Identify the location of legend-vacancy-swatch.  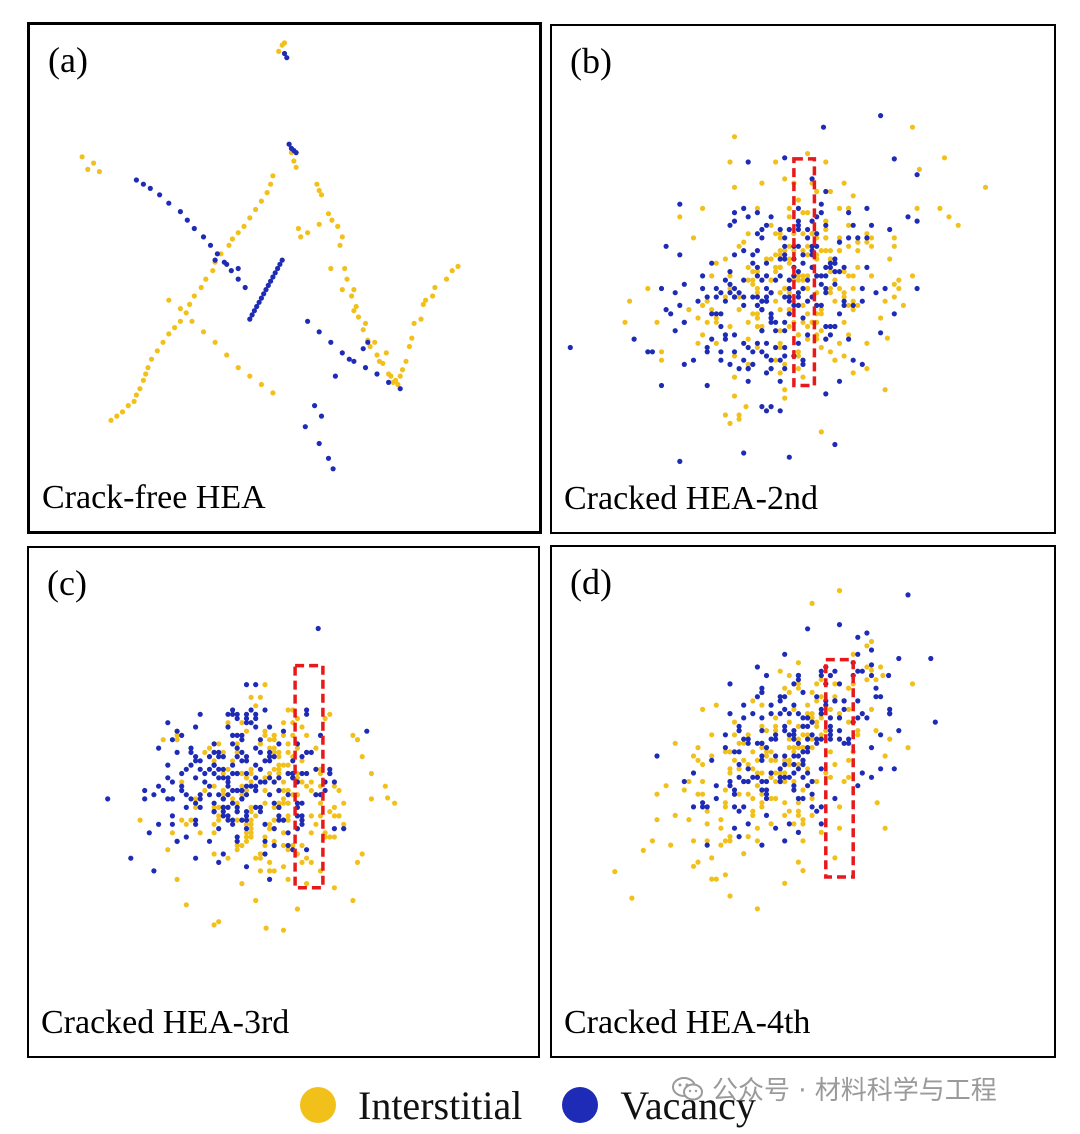
(580, 1105).